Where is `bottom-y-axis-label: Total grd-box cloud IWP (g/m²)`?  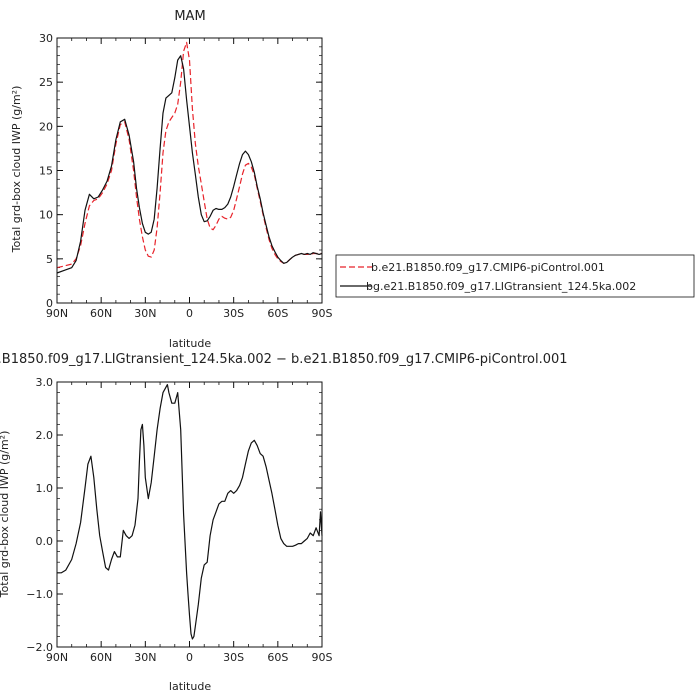
bottom-y-axis-label: Total grd-box cloud IWP (g/m²) is located at coordinates (5, 515).